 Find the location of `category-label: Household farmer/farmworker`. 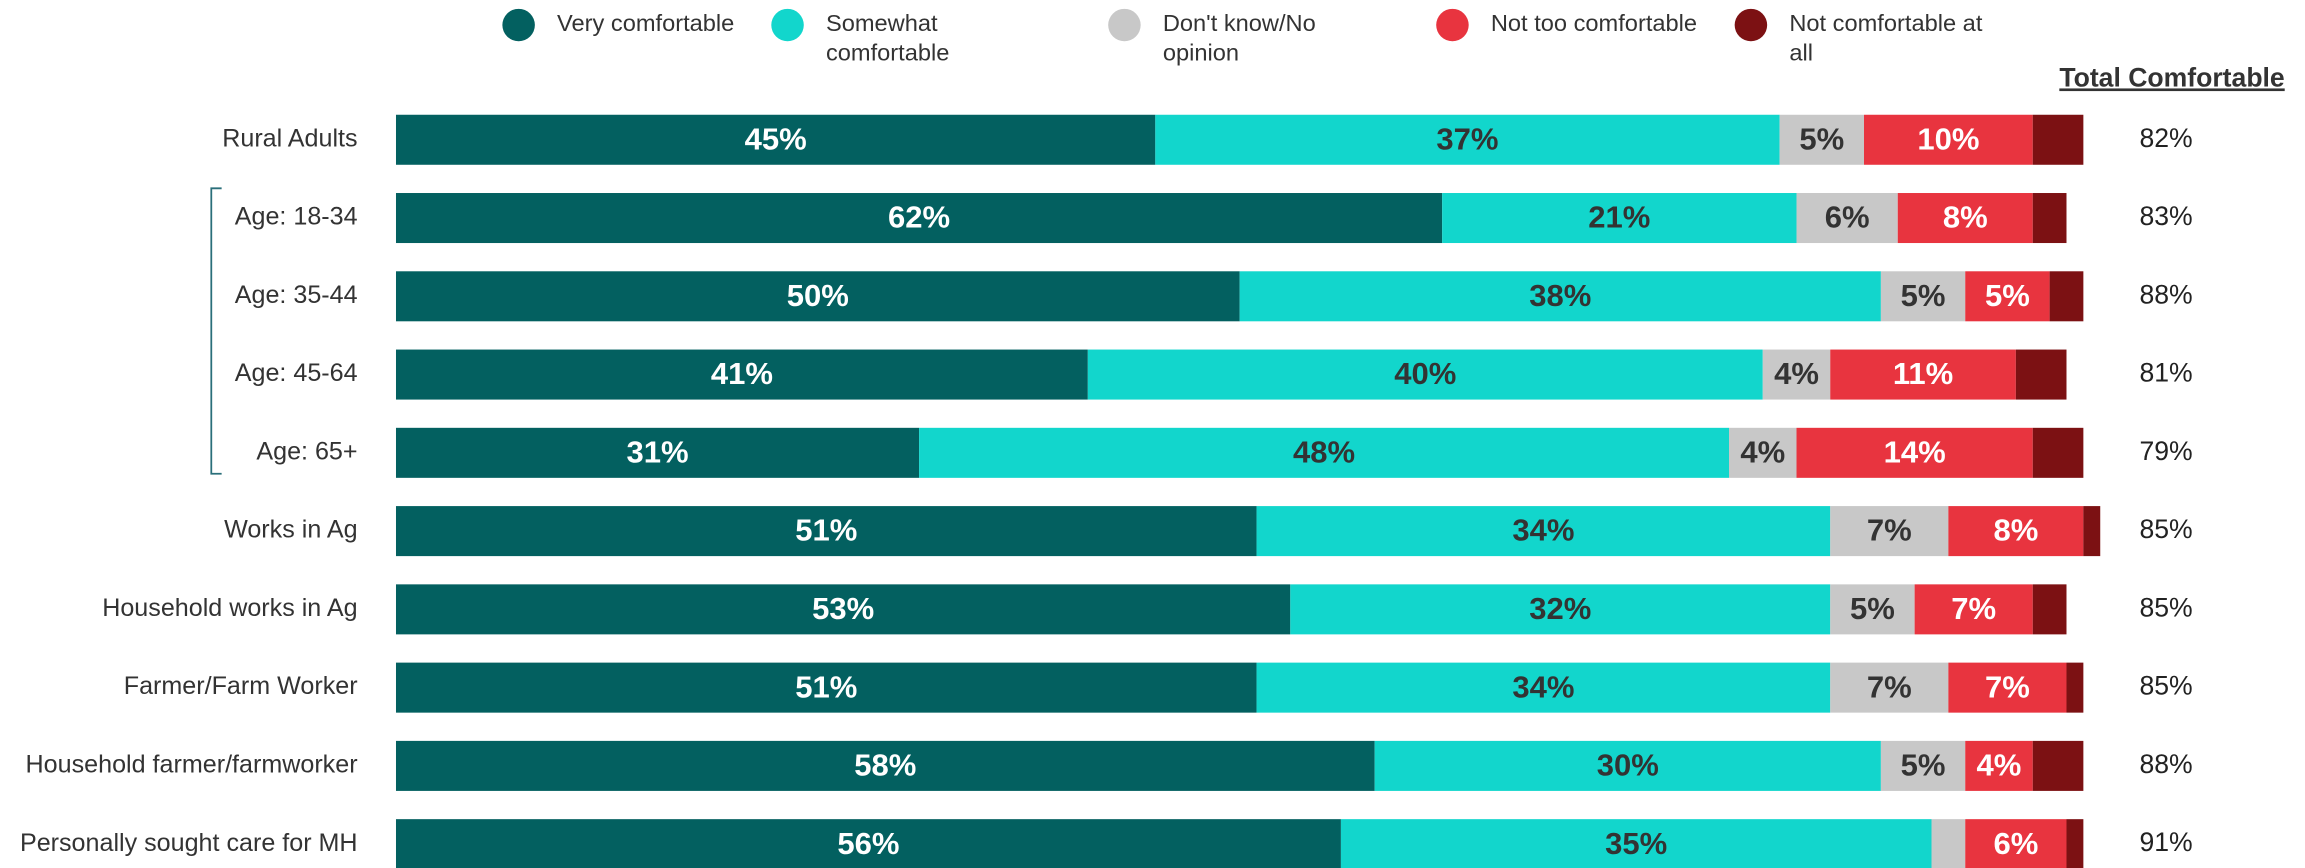

category-label: Household farmer/farmworker is located at coordinates (192, 765).